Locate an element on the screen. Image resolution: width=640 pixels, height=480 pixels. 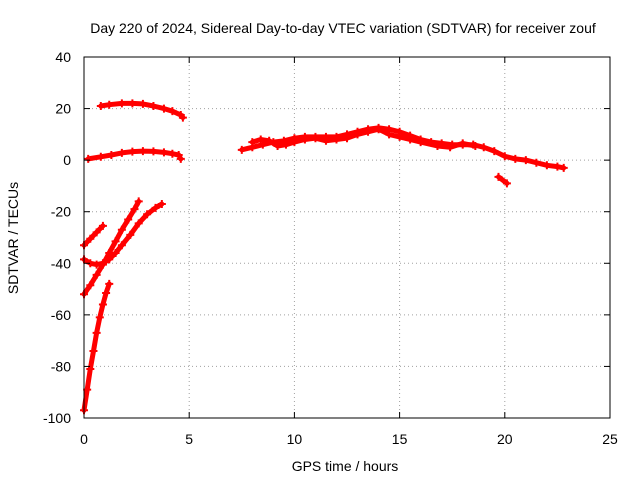
y-tick-label: 0 is located at coordinates (67, 160).